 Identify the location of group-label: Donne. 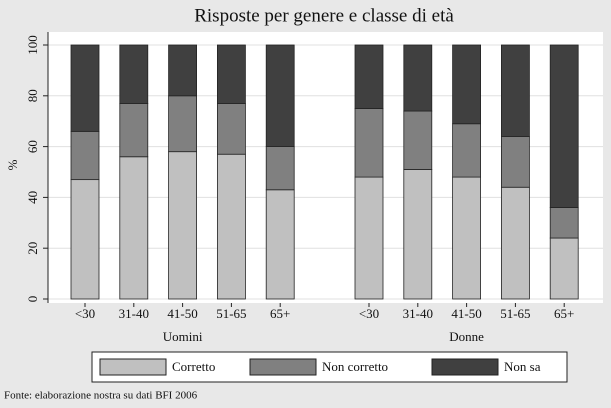
(466, 336).